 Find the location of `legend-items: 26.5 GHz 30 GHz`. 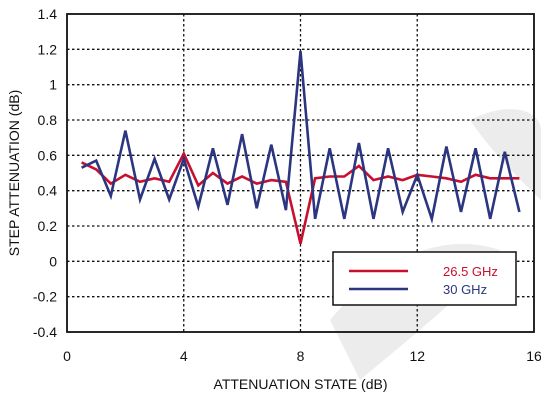

legend-items: 26.5 GHz 30 GHz is located at coordinates (423, 280).